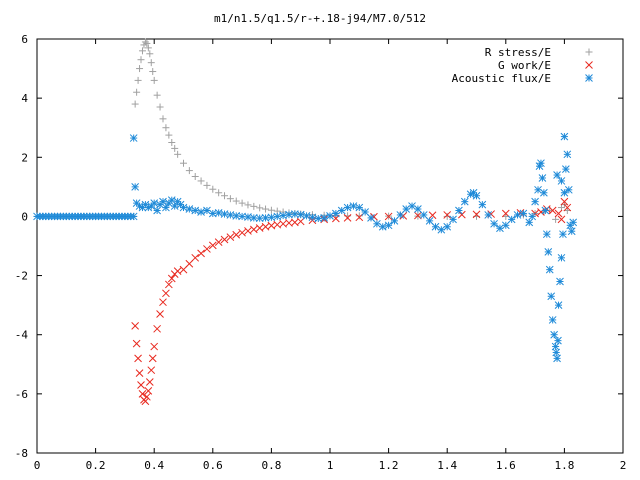  What do you see at coordinates (564, 465) in the screenshot?
I see `x-tick-label: 1.8` at bounding box center [564, 465].